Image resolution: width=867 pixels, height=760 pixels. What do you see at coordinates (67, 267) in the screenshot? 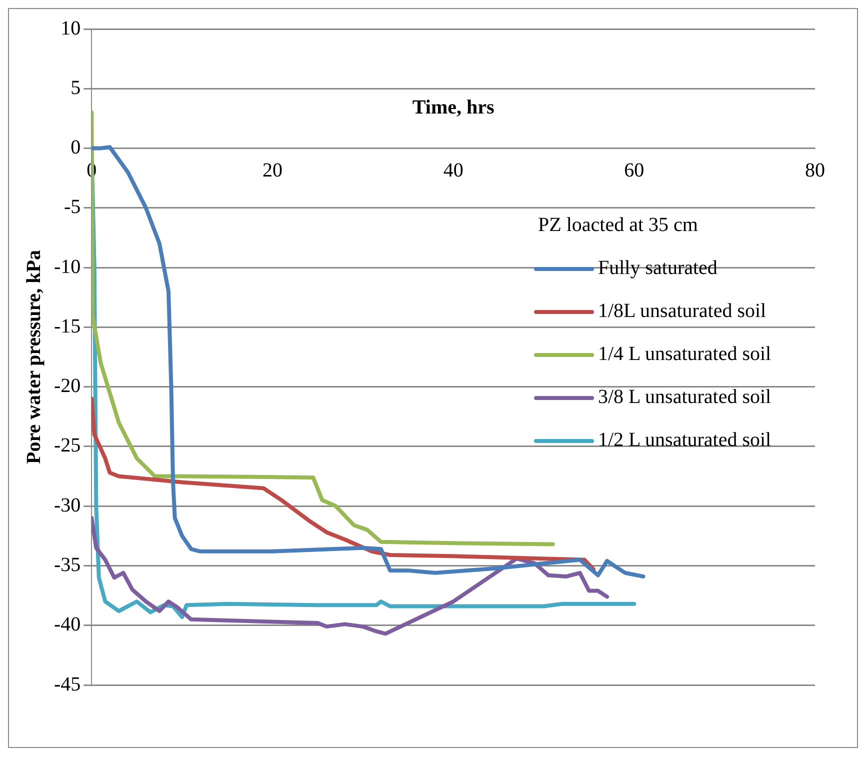
I see `y-tick-label: -10` at bounding box center [67, 267].